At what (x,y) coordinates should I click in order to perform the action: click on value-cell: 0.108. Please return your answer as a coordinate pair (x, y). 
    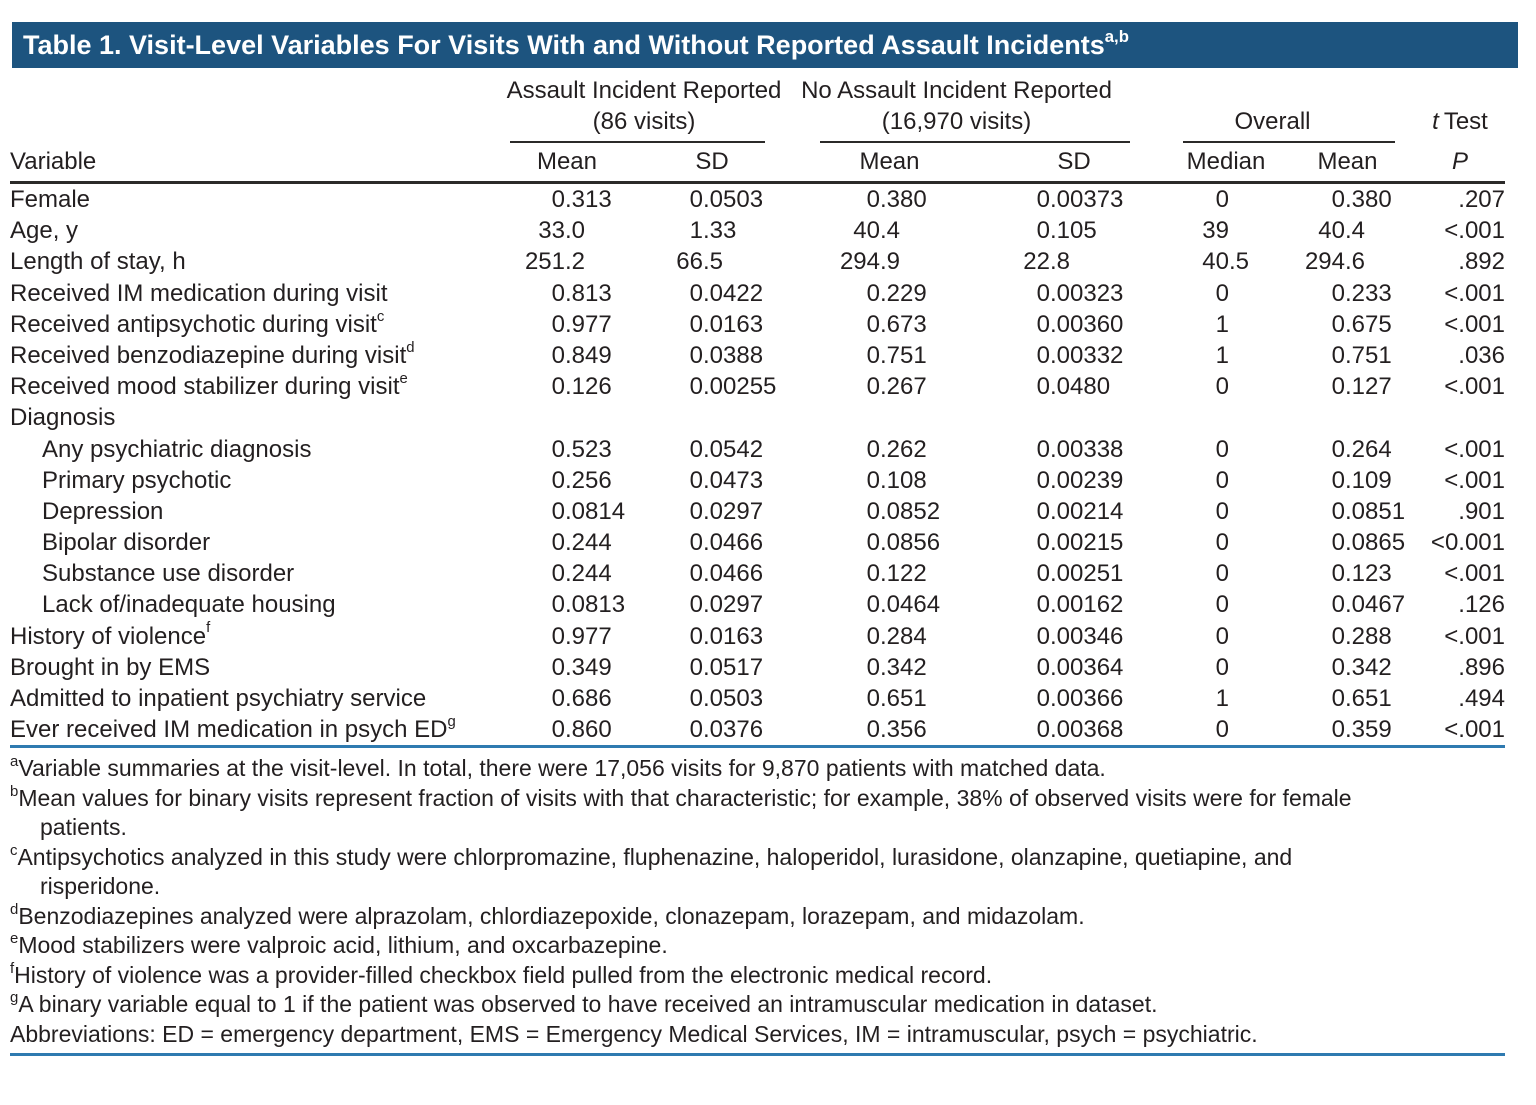
    Looking at the image, I should click on (896, 480).